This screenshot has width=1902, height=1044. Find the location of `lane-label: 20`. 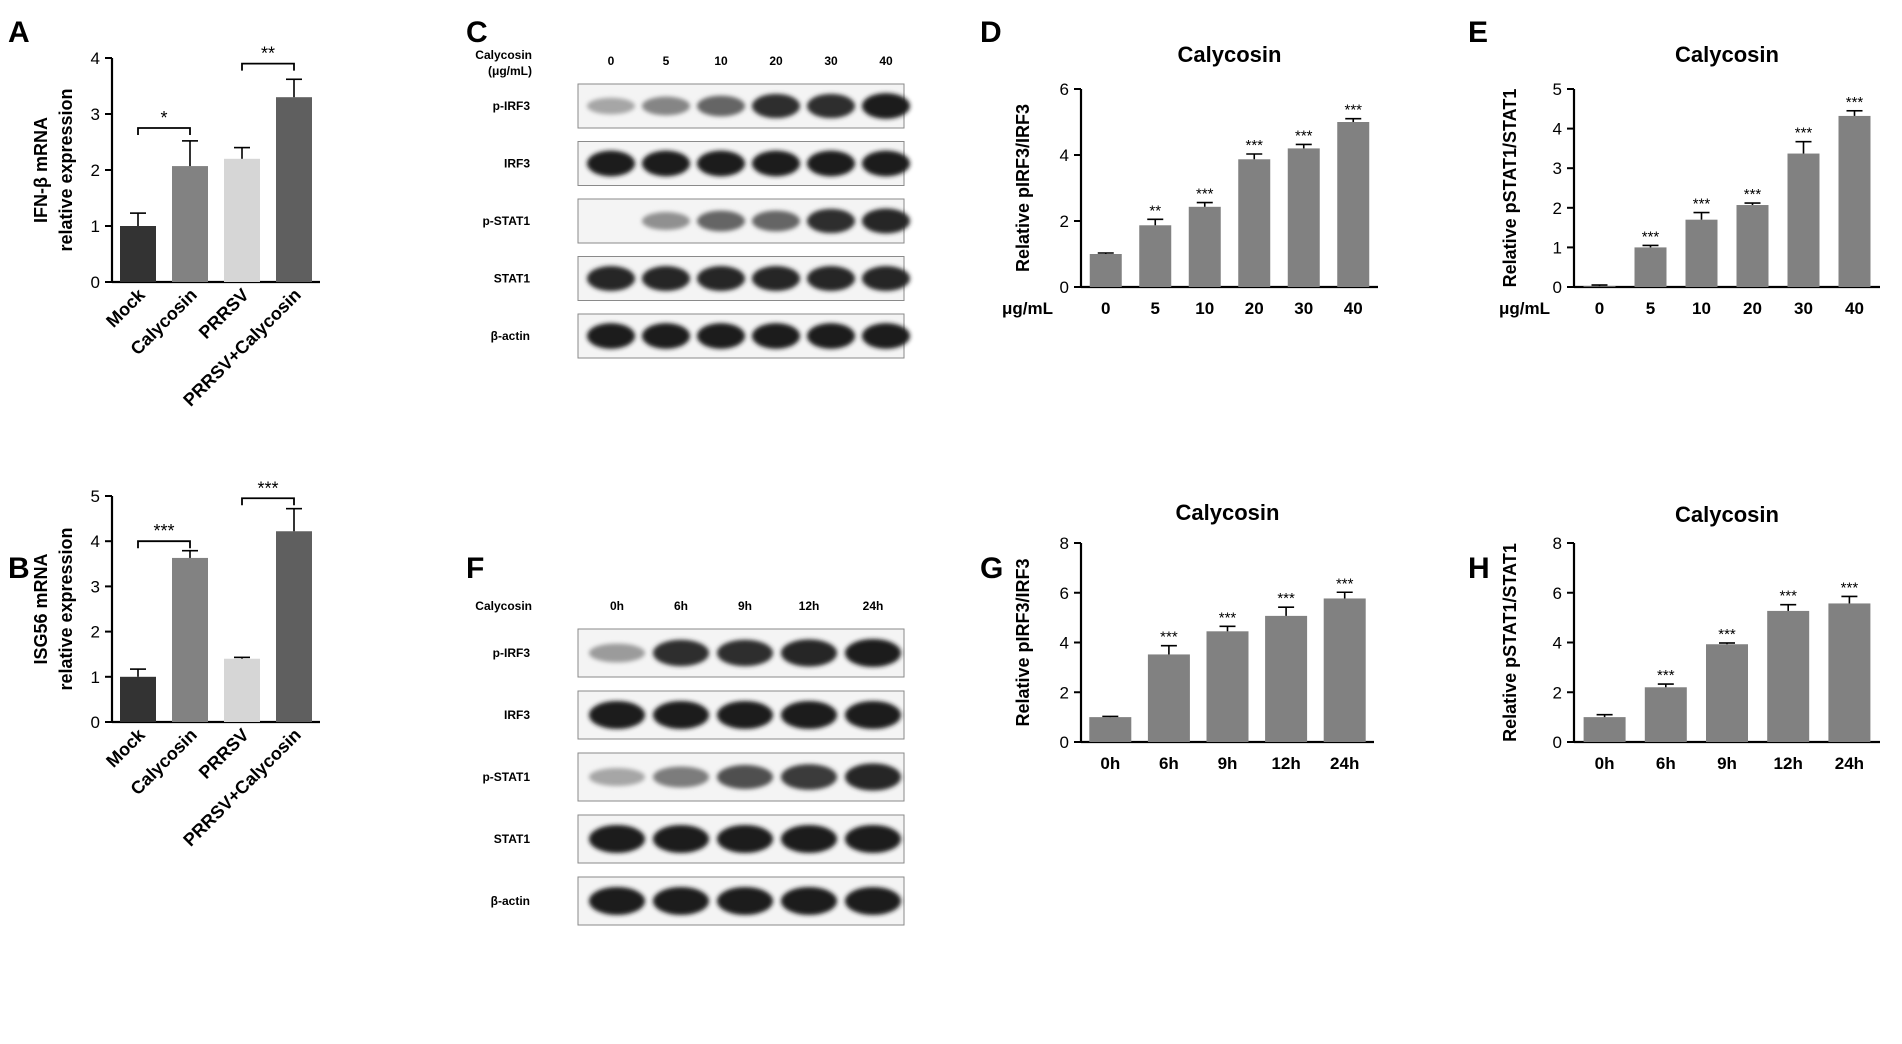

lane-label: 20 is located at coordinates (776, 61).